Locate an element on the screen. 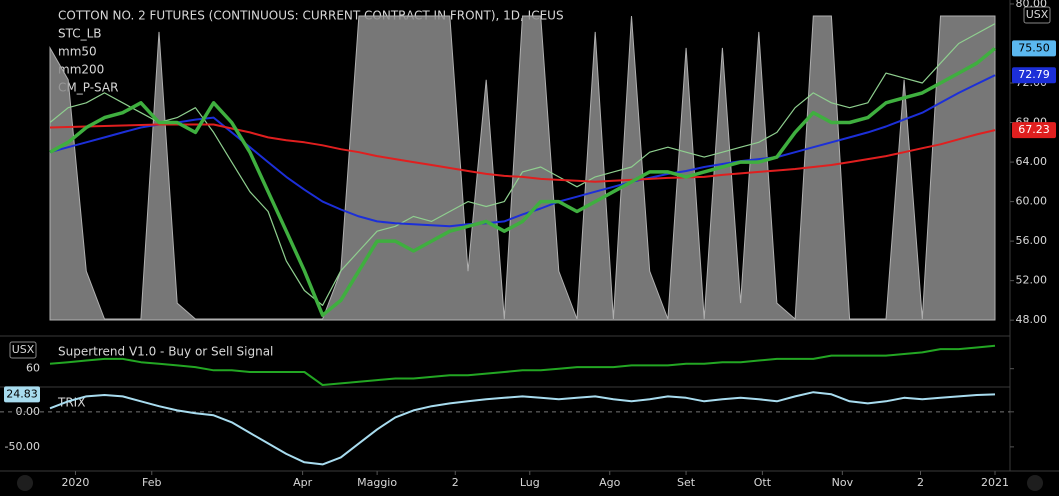 This screenshot has width=1059, height=496. price-label: 72.79 is located at coordinates (1034, 74).